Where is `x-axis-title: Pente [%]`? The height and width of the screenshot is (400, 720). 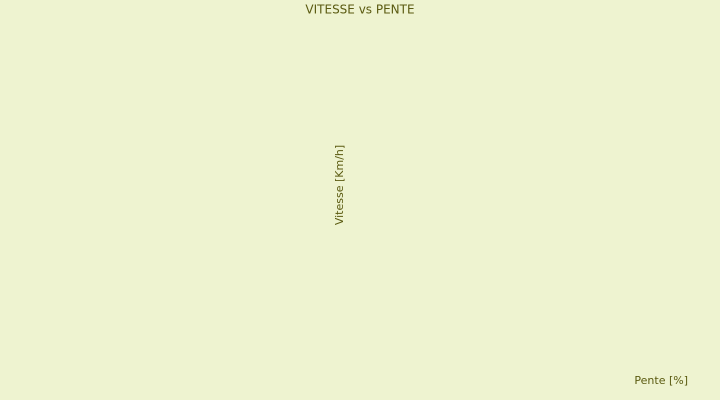 x-axis-title: Pente [%] is located at coordinates (661, 380).